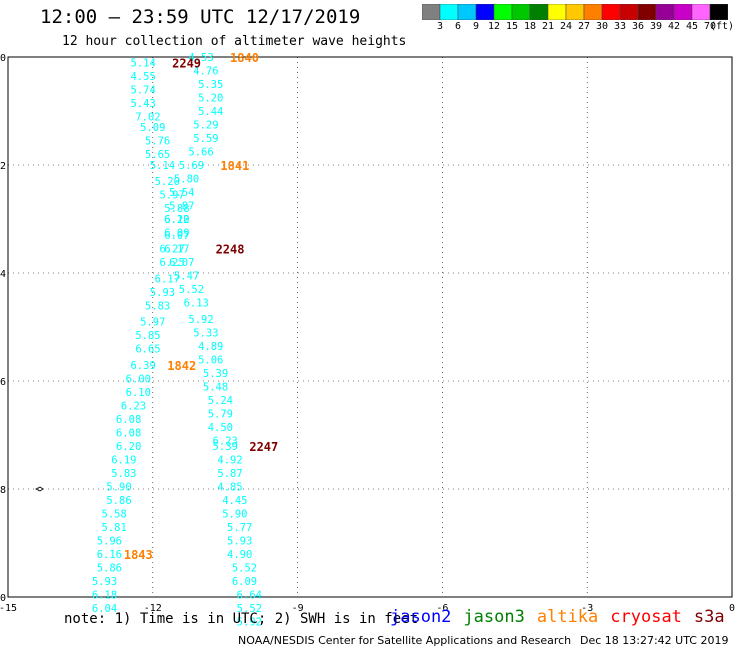 The width and height of the screenshot is (740, 650). What do you see at coordinates (239, 528) in the screenshot?
I see `wave-height-label: 5.77` at bounding box center [239, 528].